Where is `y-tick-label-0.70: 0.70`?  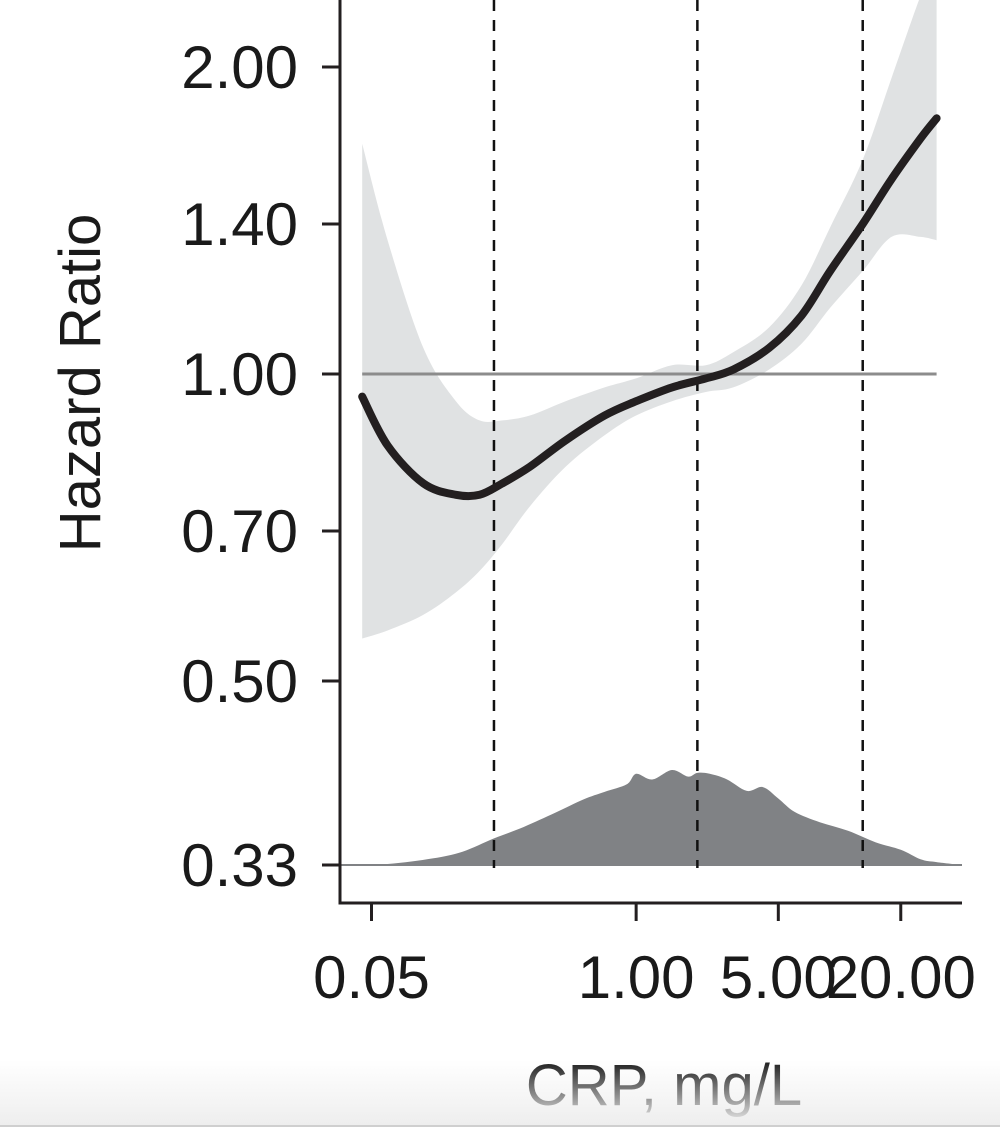 y-tick-label-0.70: 0.70 is located at coordinates (239, 531).